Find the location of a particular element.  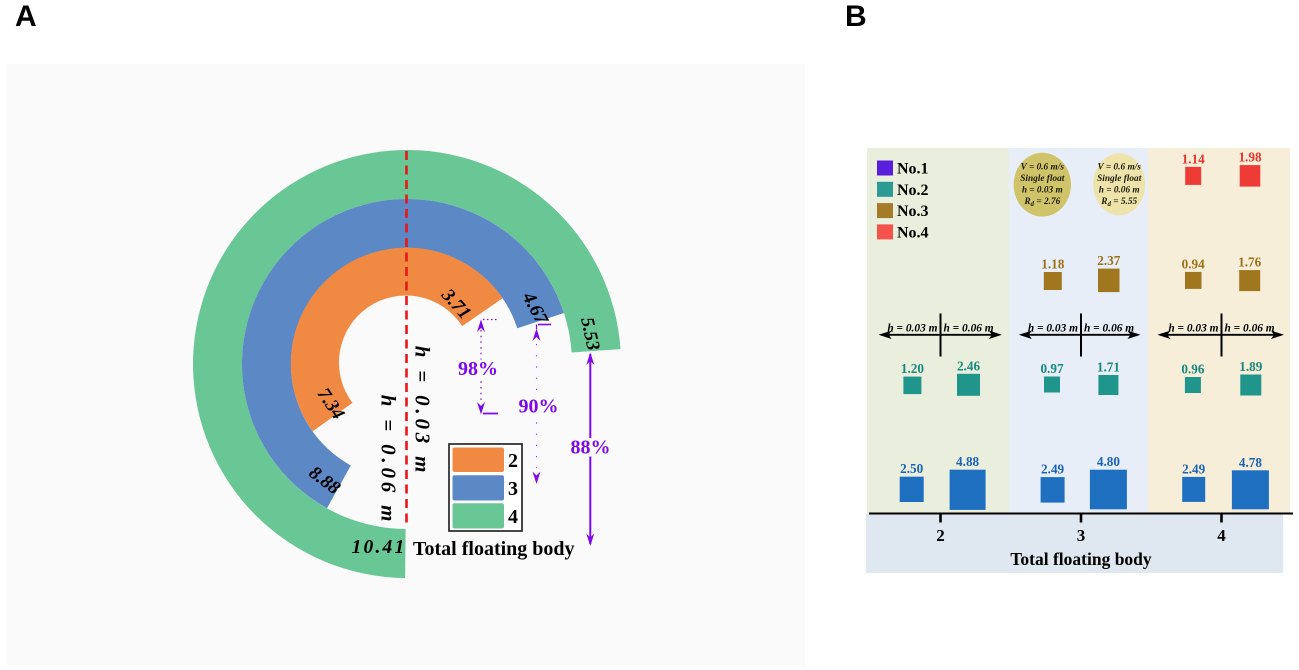

svg-text: No.4 is located at coordinates (913, 232).